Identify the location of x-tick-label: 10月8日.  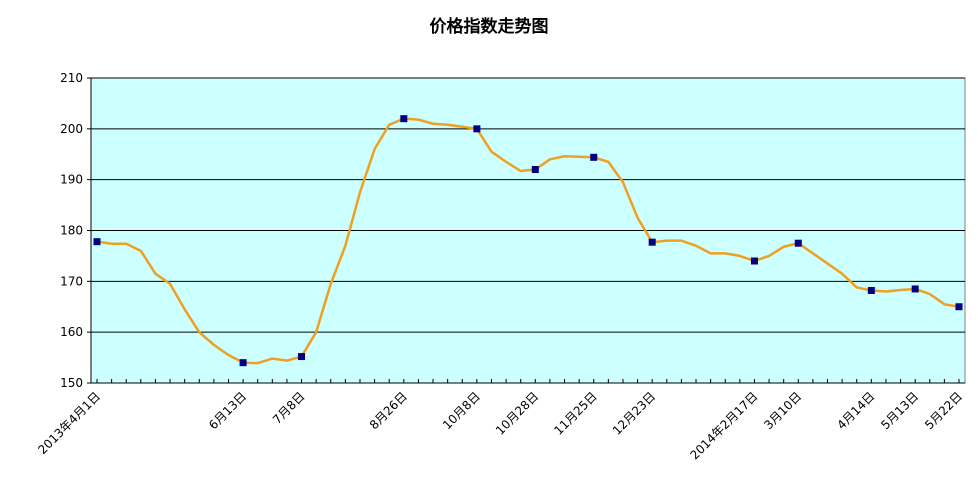
(461, 410).